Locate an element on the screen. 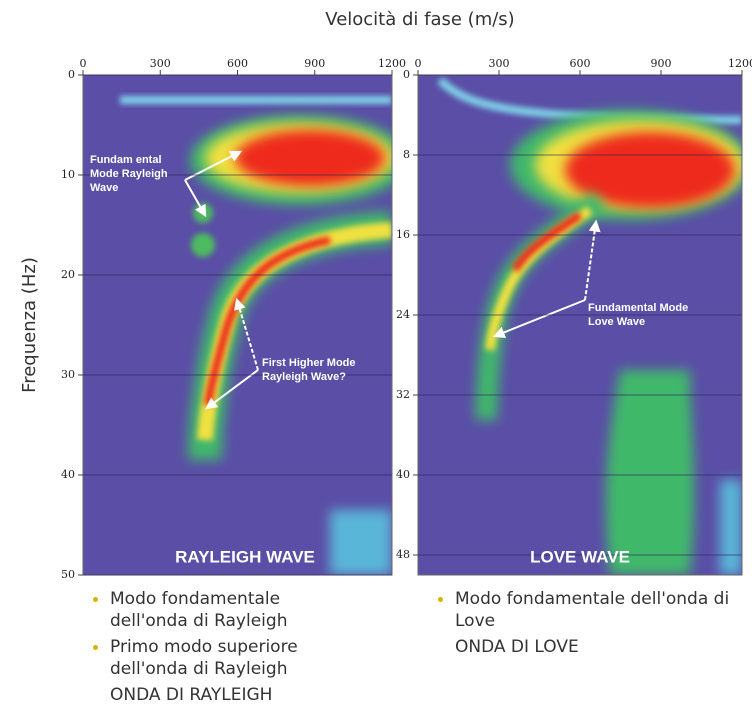 The image size is (752, 713). y-tick-label: 16 is located at coordinates (403, 234).